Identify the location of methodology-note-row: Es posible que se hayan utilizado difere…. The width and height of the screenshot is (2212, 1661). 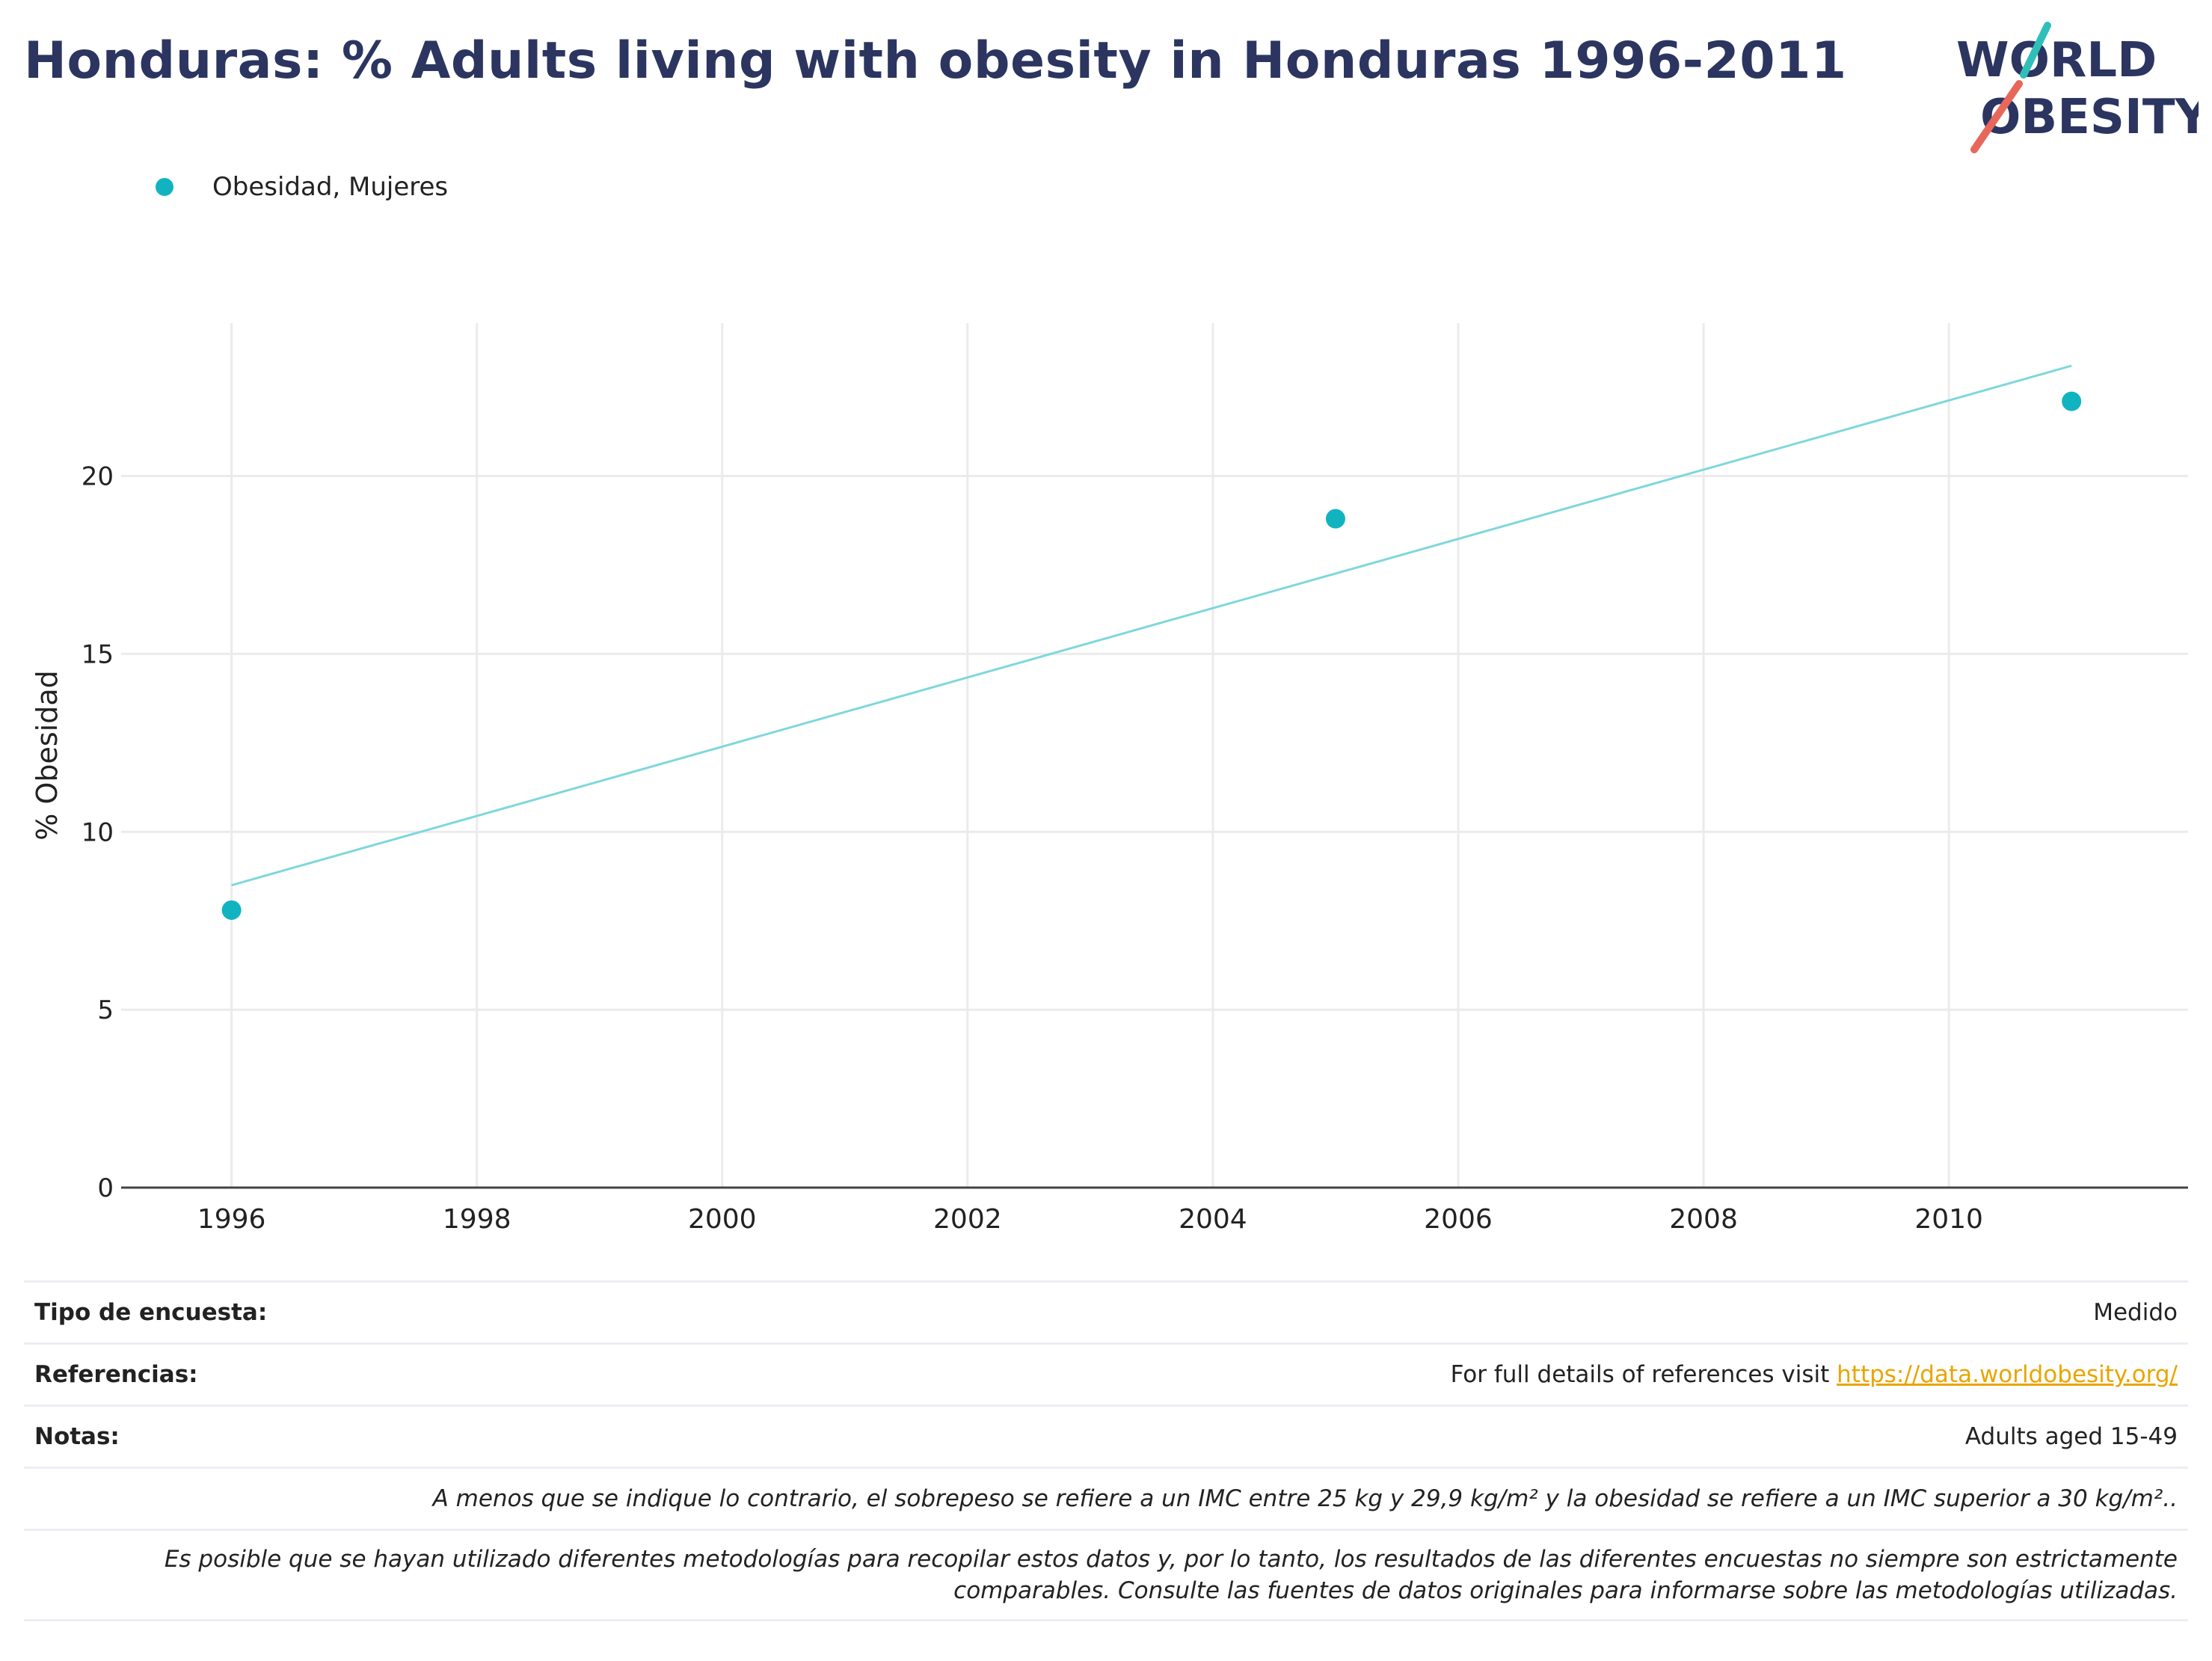
(1106, 1575).